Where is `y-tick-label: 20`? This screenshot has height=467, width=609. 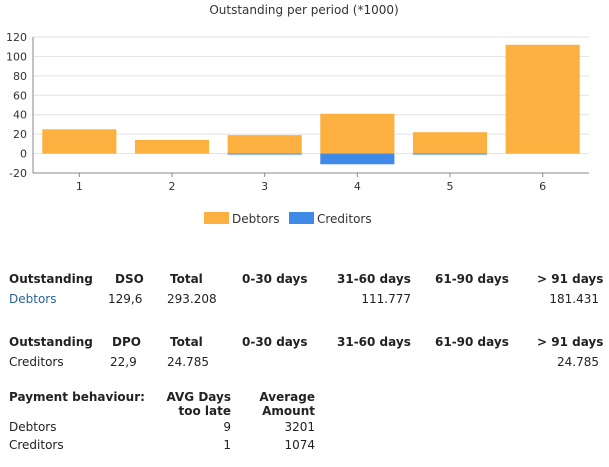 y-tick-label: 20 is located at coordinates (20, 134).